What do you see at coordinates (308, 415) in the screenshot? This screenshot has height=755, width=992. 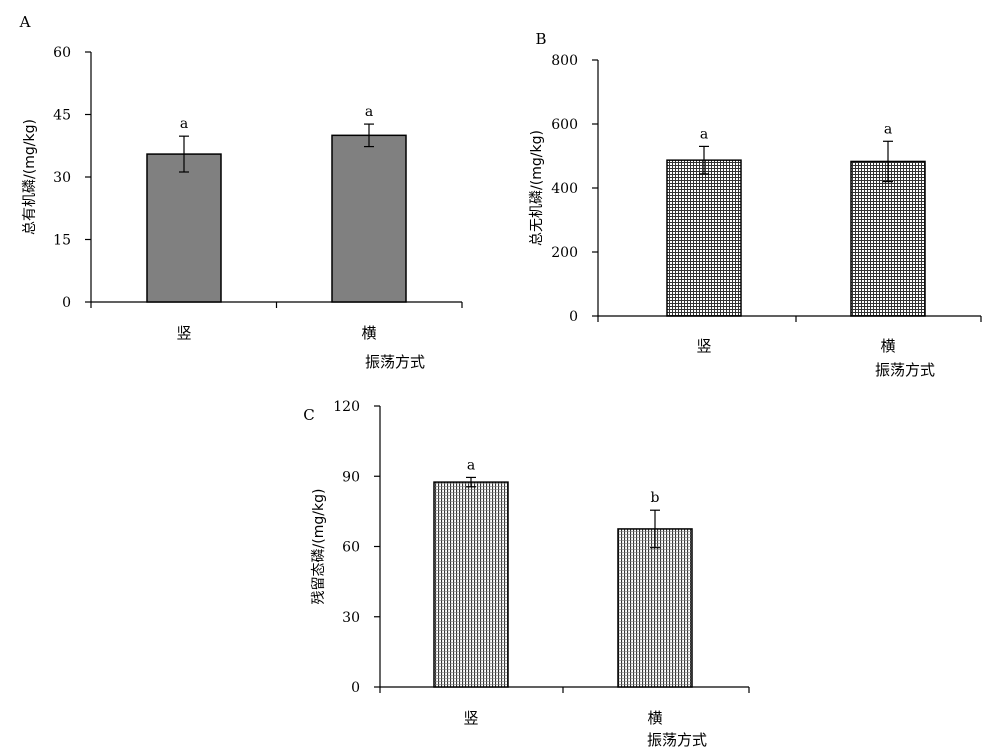 I see `panel-label: C` at bounding box center [308, 415].